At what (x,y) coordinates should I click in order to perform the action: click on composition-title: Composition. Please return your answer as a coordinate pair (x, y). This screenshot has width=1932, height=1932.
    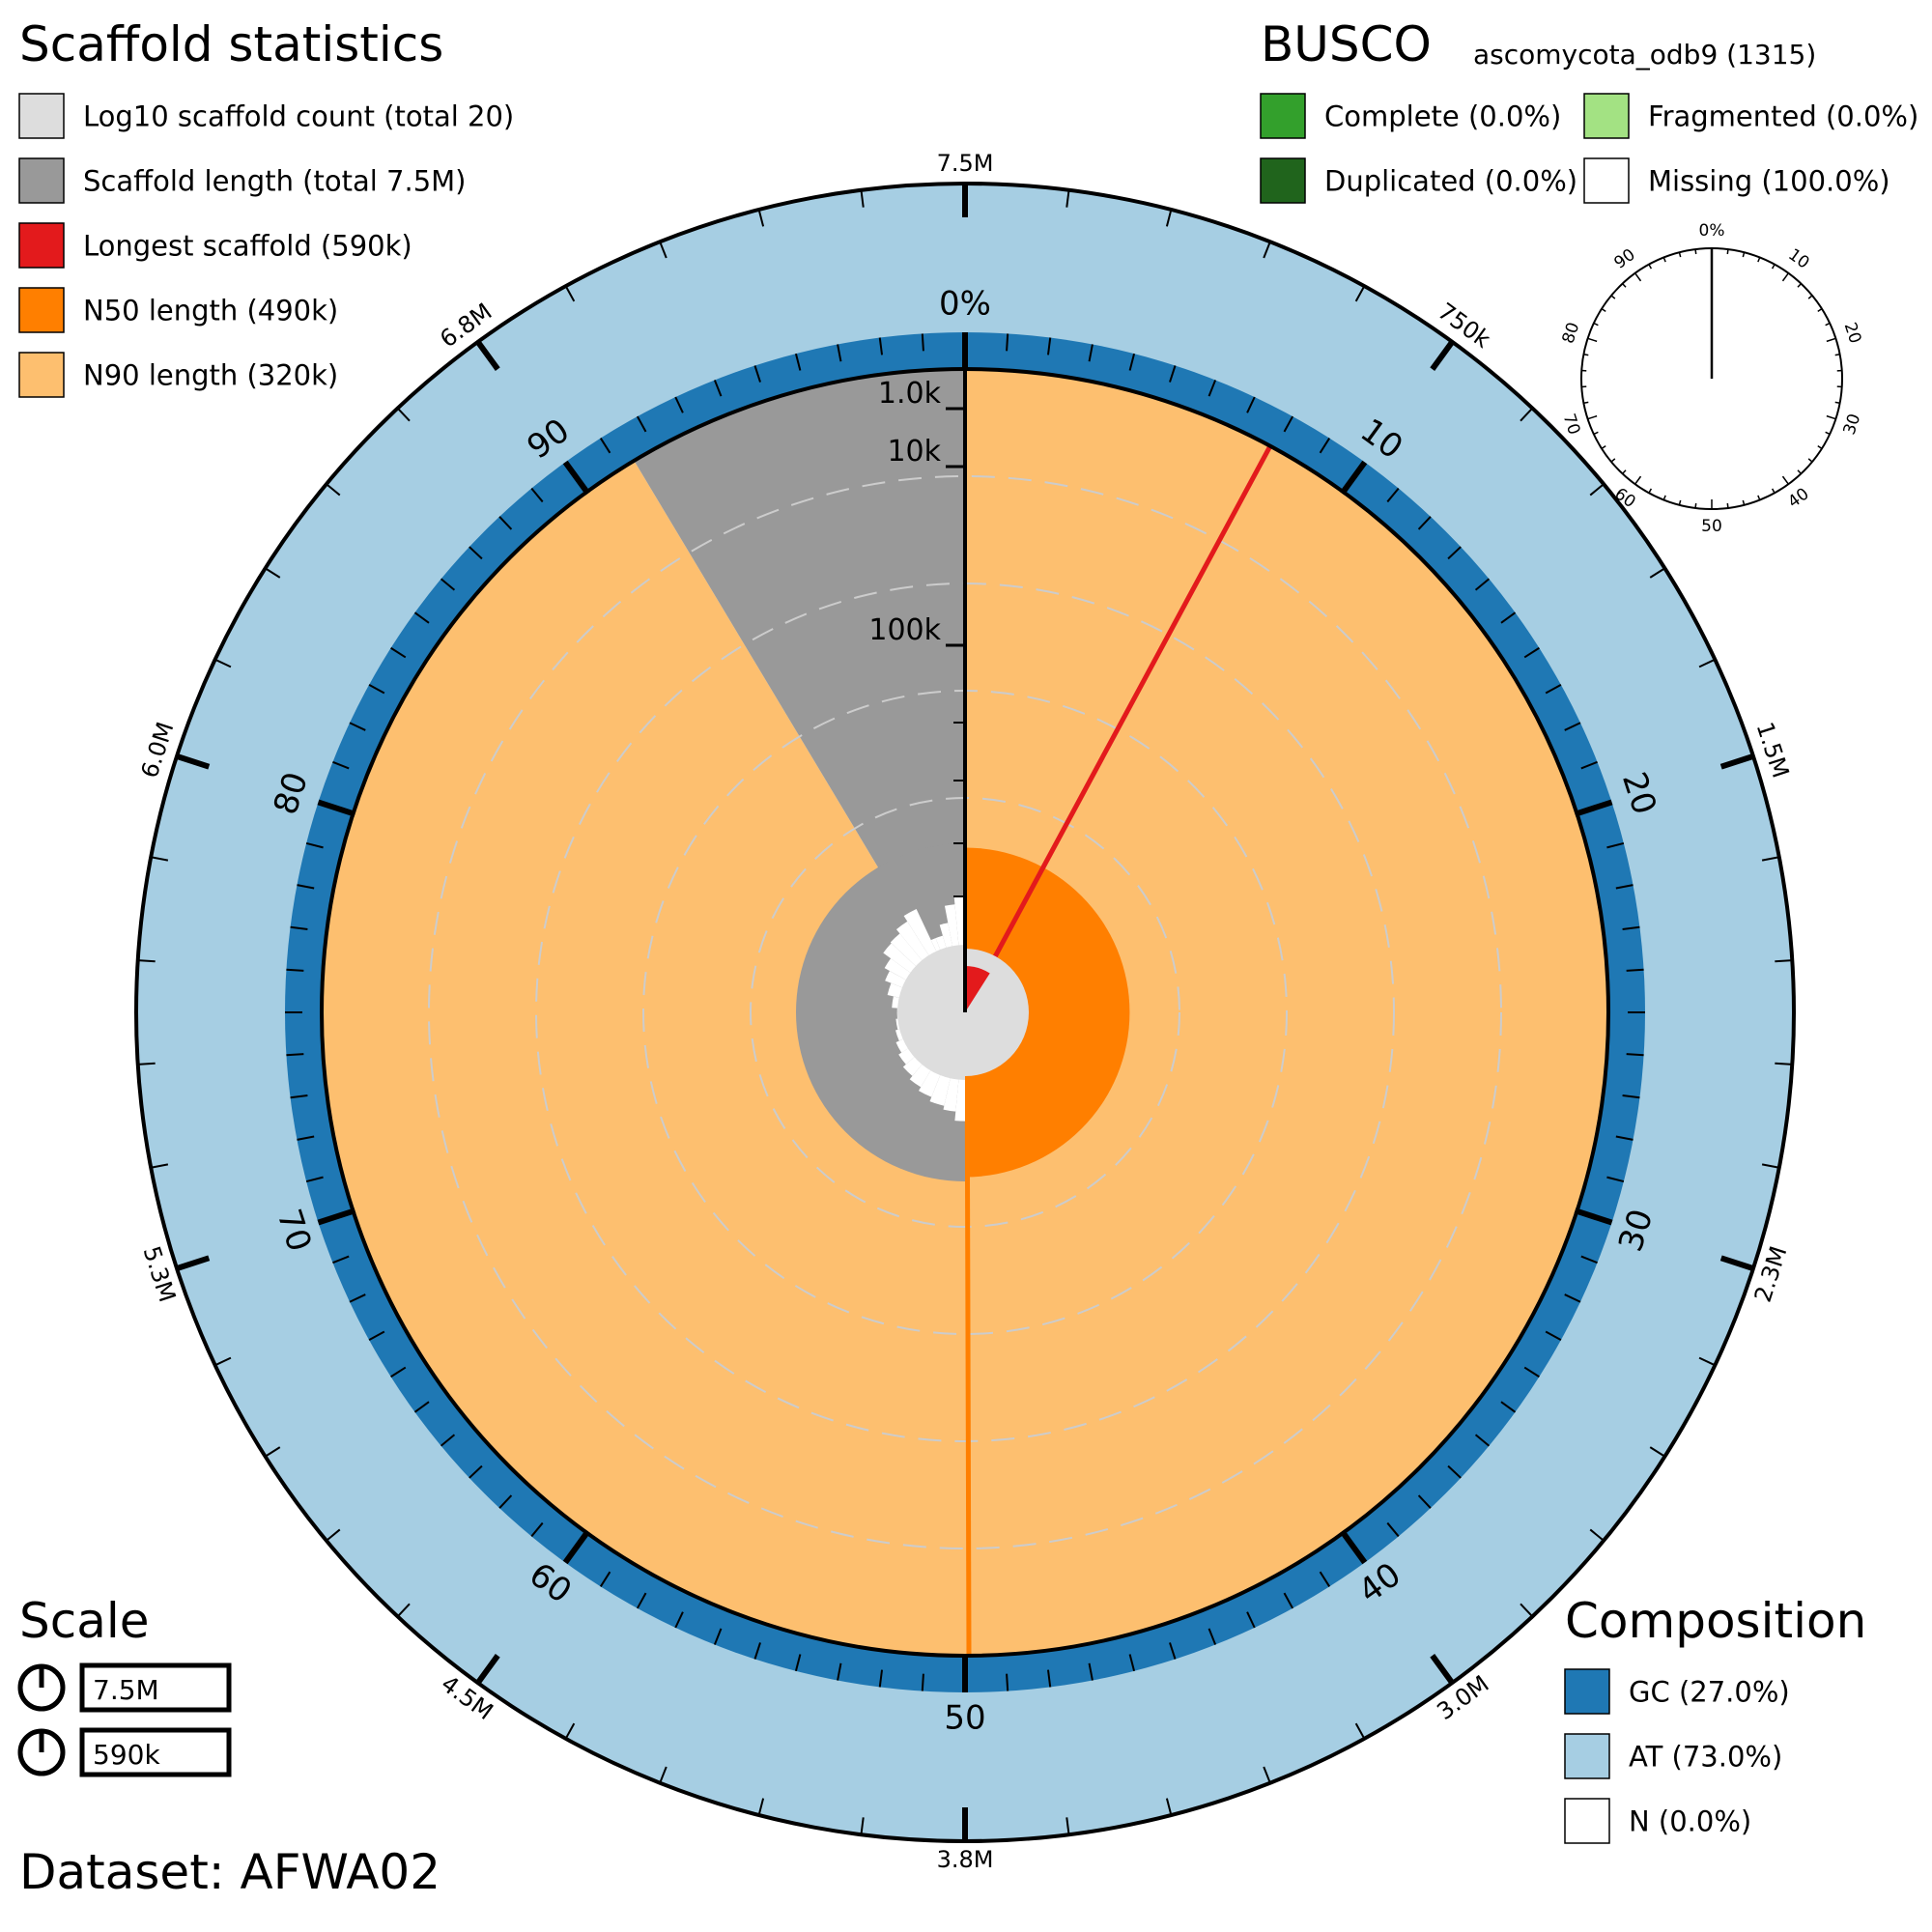
    Looking at the image, I should click on (1715, 1621).